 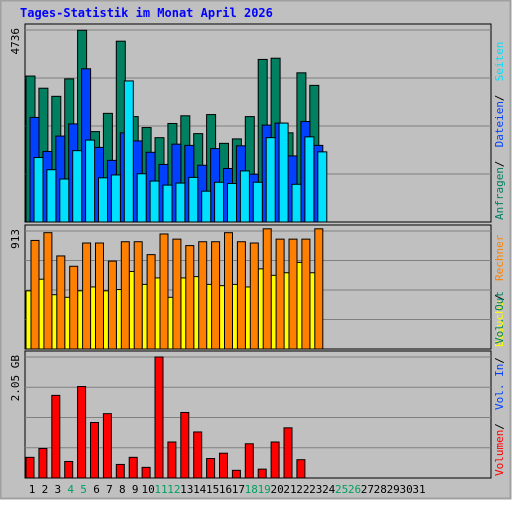 What do you see at coordinates (109, 489) in the screenshot?
I see `x-tick-label-day-7: 7` at bounding box center [109, 489].